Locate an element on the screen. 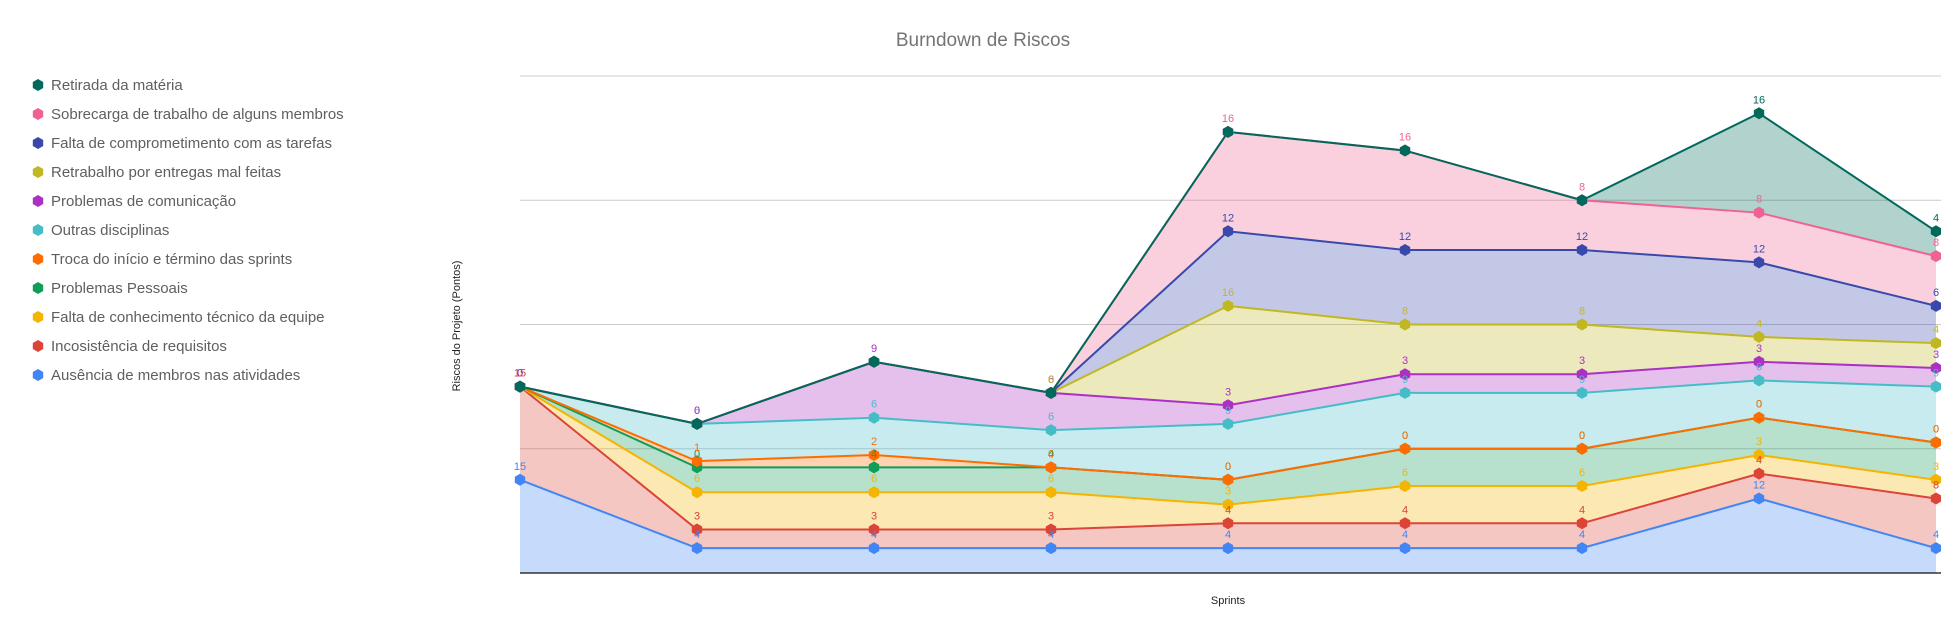 The height and width of the screenshot is (622, 1941). legend-label: Retirada da matéria is located at coordinates (117, 85).